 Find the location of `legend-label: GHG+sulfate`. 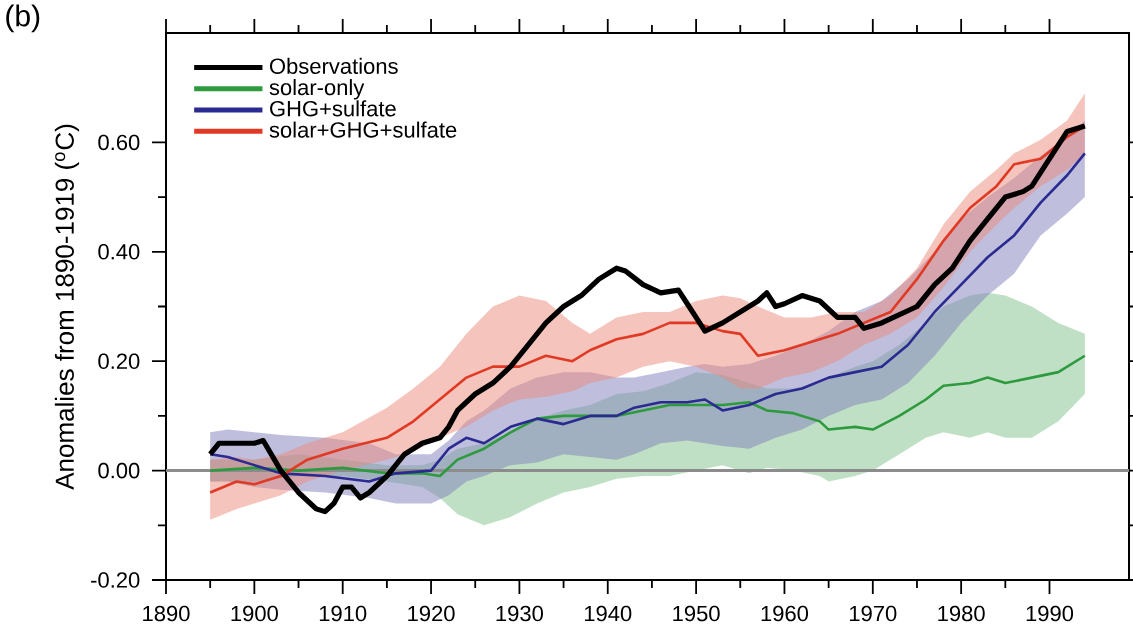

legend-label: GHG+sulfate is located at coordinates (333, 108).